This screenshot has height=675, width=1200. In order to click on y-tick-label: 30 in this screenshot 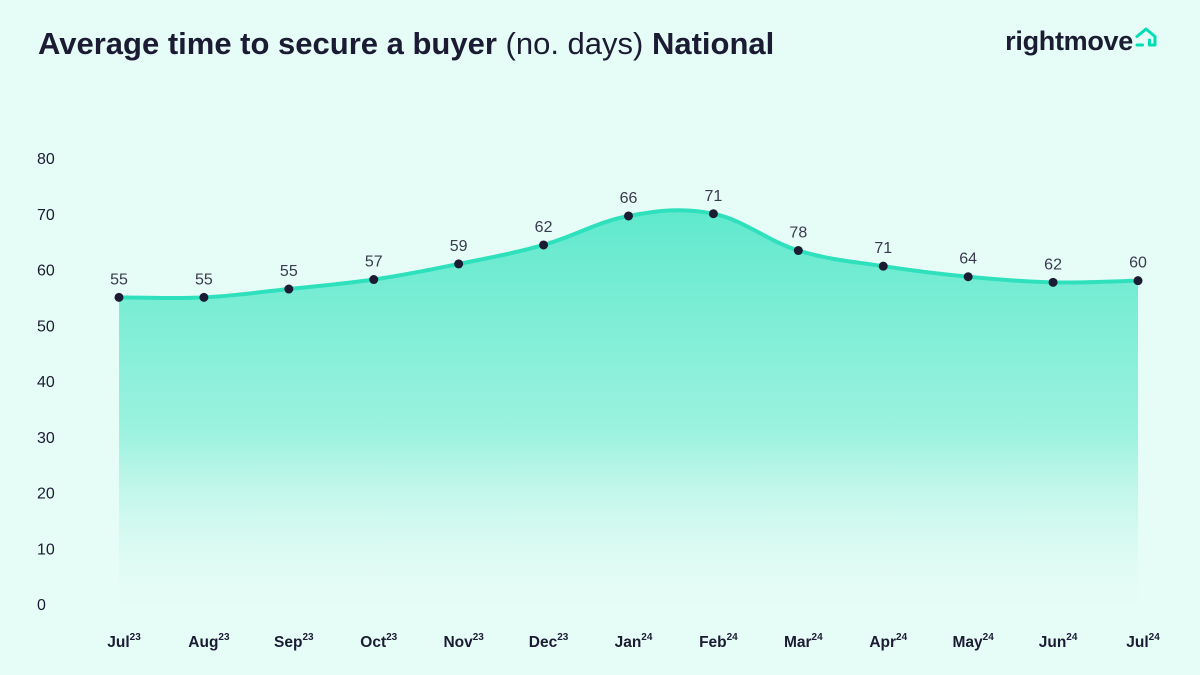, I will do `click(46, 438)`.